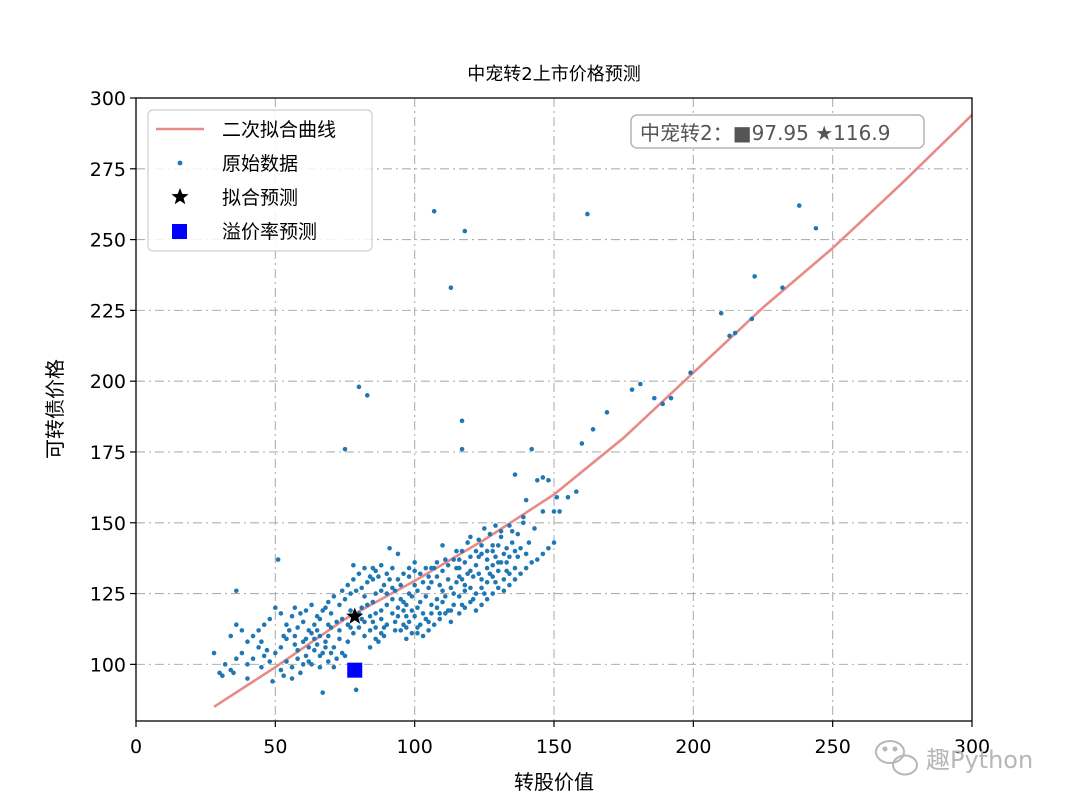  Describe the element at coordinates (979, 760) in the screenshot. I see `watermark-text: 趣Python` at that location.